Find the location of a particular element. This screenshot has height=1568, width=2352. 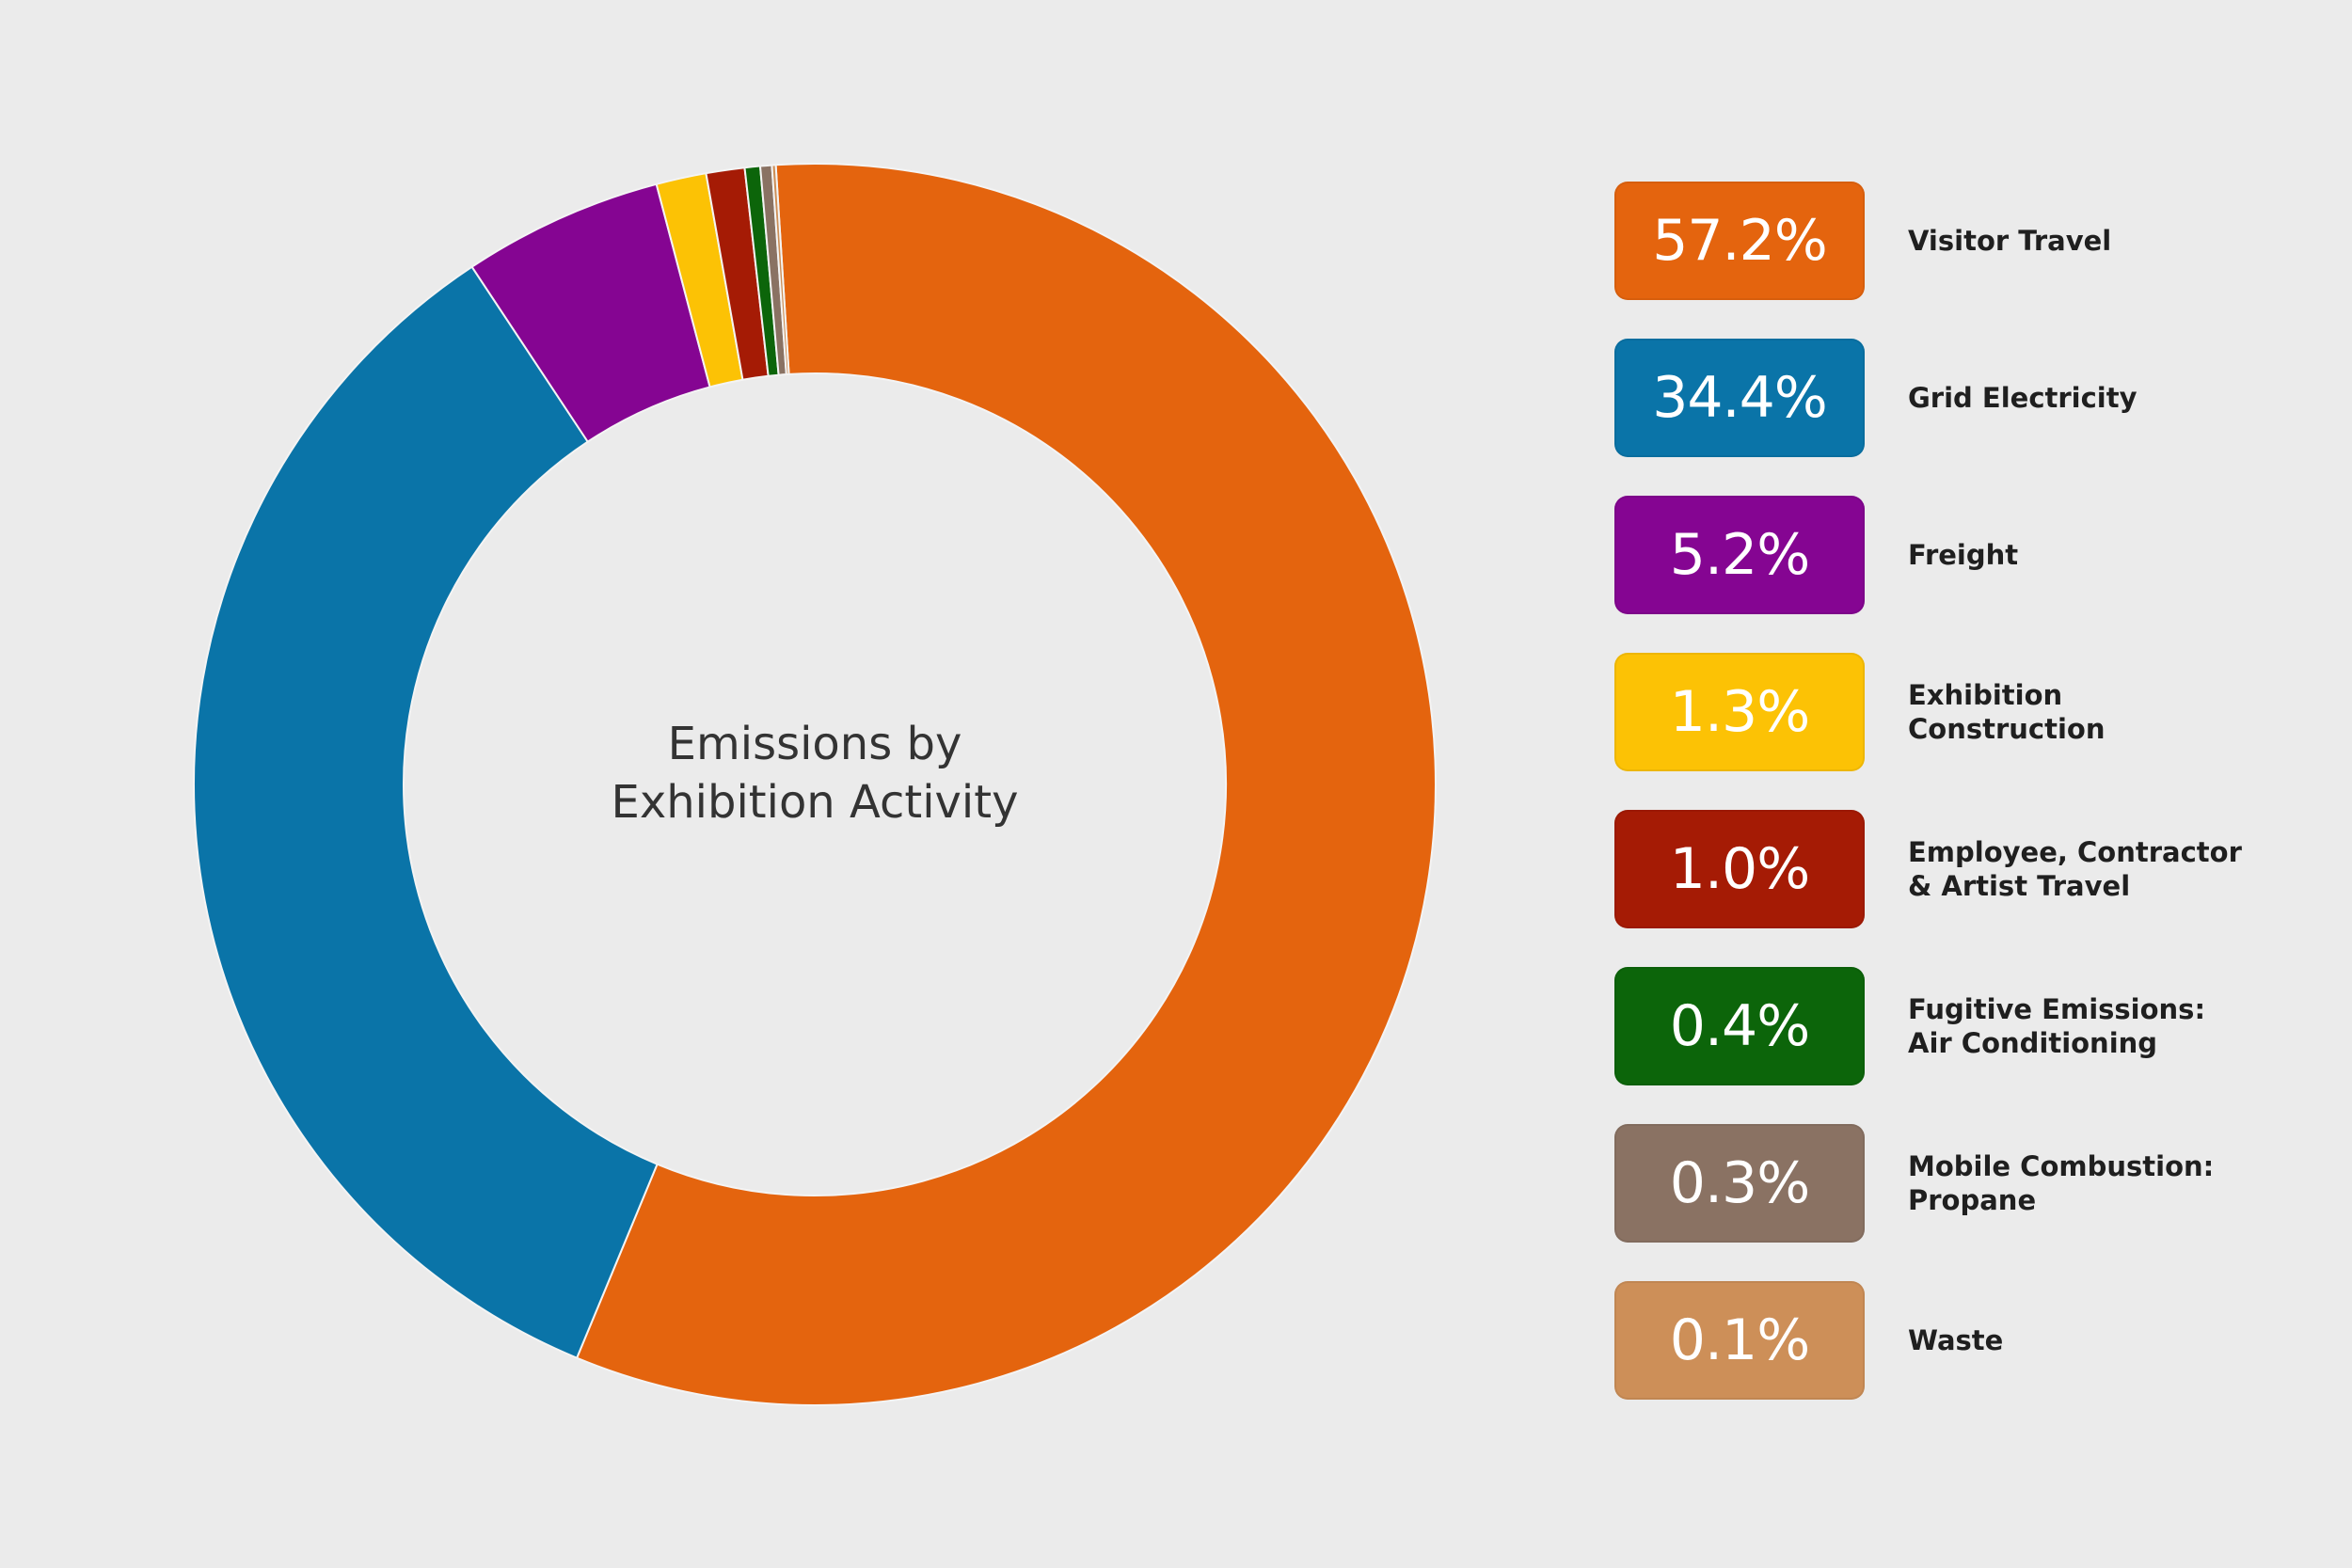

legend-item-grid-electricity: 34.4% Grid Electricity is located at coordinates (1943, 399).